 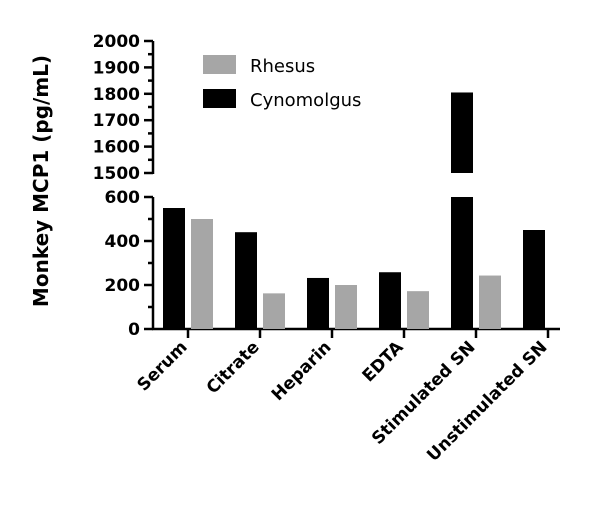 What do you see at coordinates (123, 286) in the screenshot?
I see `y-tick-label-200: 200` at bounding box center [123, 286].